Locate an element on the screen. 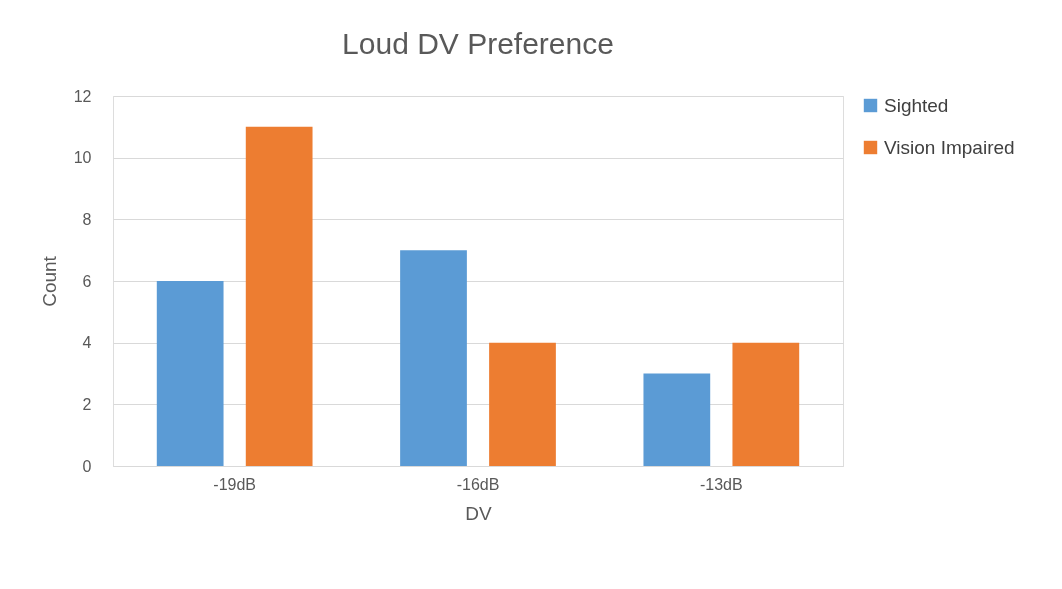 The width and height of the screenshot is (1062, 589). y-tick-label: 0 is located at coordinates (87, 466).